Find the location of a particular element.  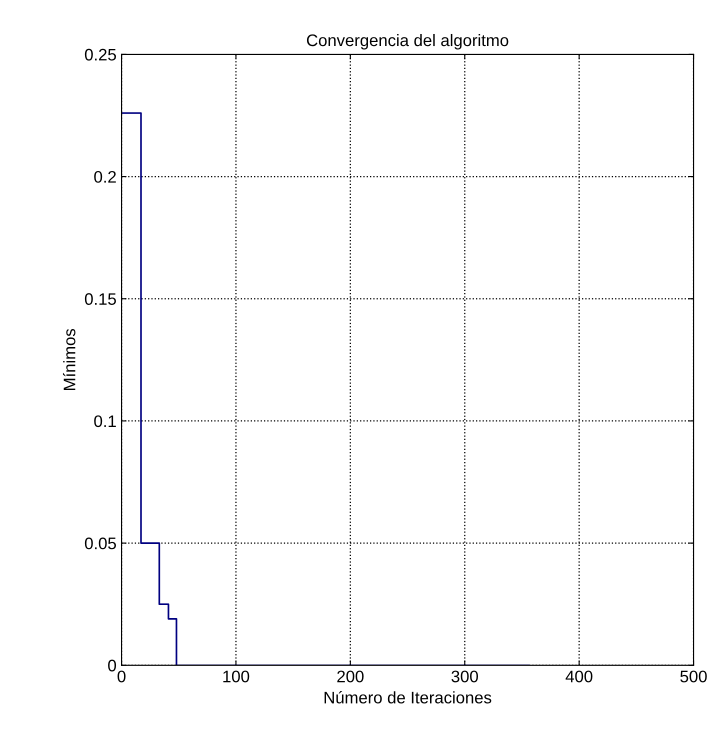

y-tick-label: 0.1 is located at coordinates (105, 421).